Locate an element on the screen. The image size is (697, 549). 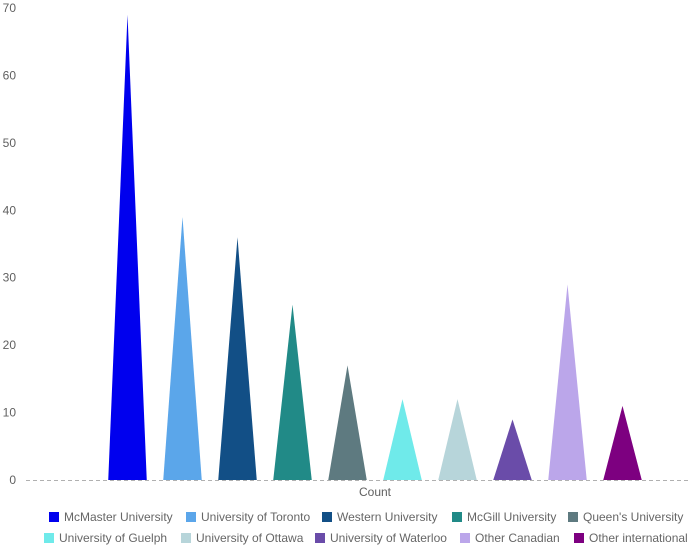
legend-item: McGill University is located at coordinates (504, 517).